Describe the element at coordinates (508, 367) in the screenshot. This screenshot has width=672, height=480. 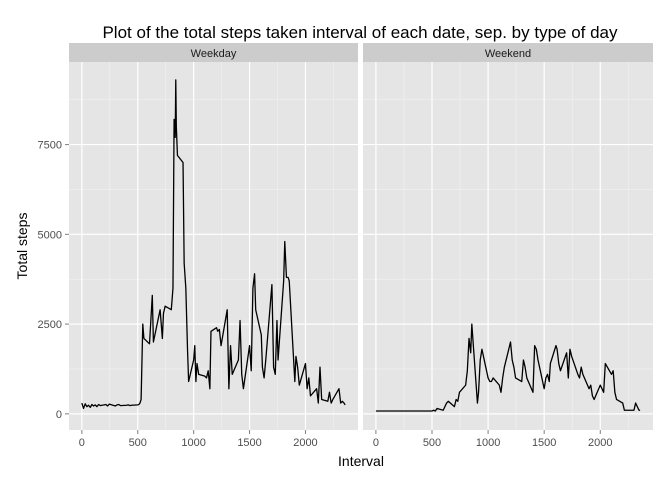
I see `series-line-weekend` at that location.